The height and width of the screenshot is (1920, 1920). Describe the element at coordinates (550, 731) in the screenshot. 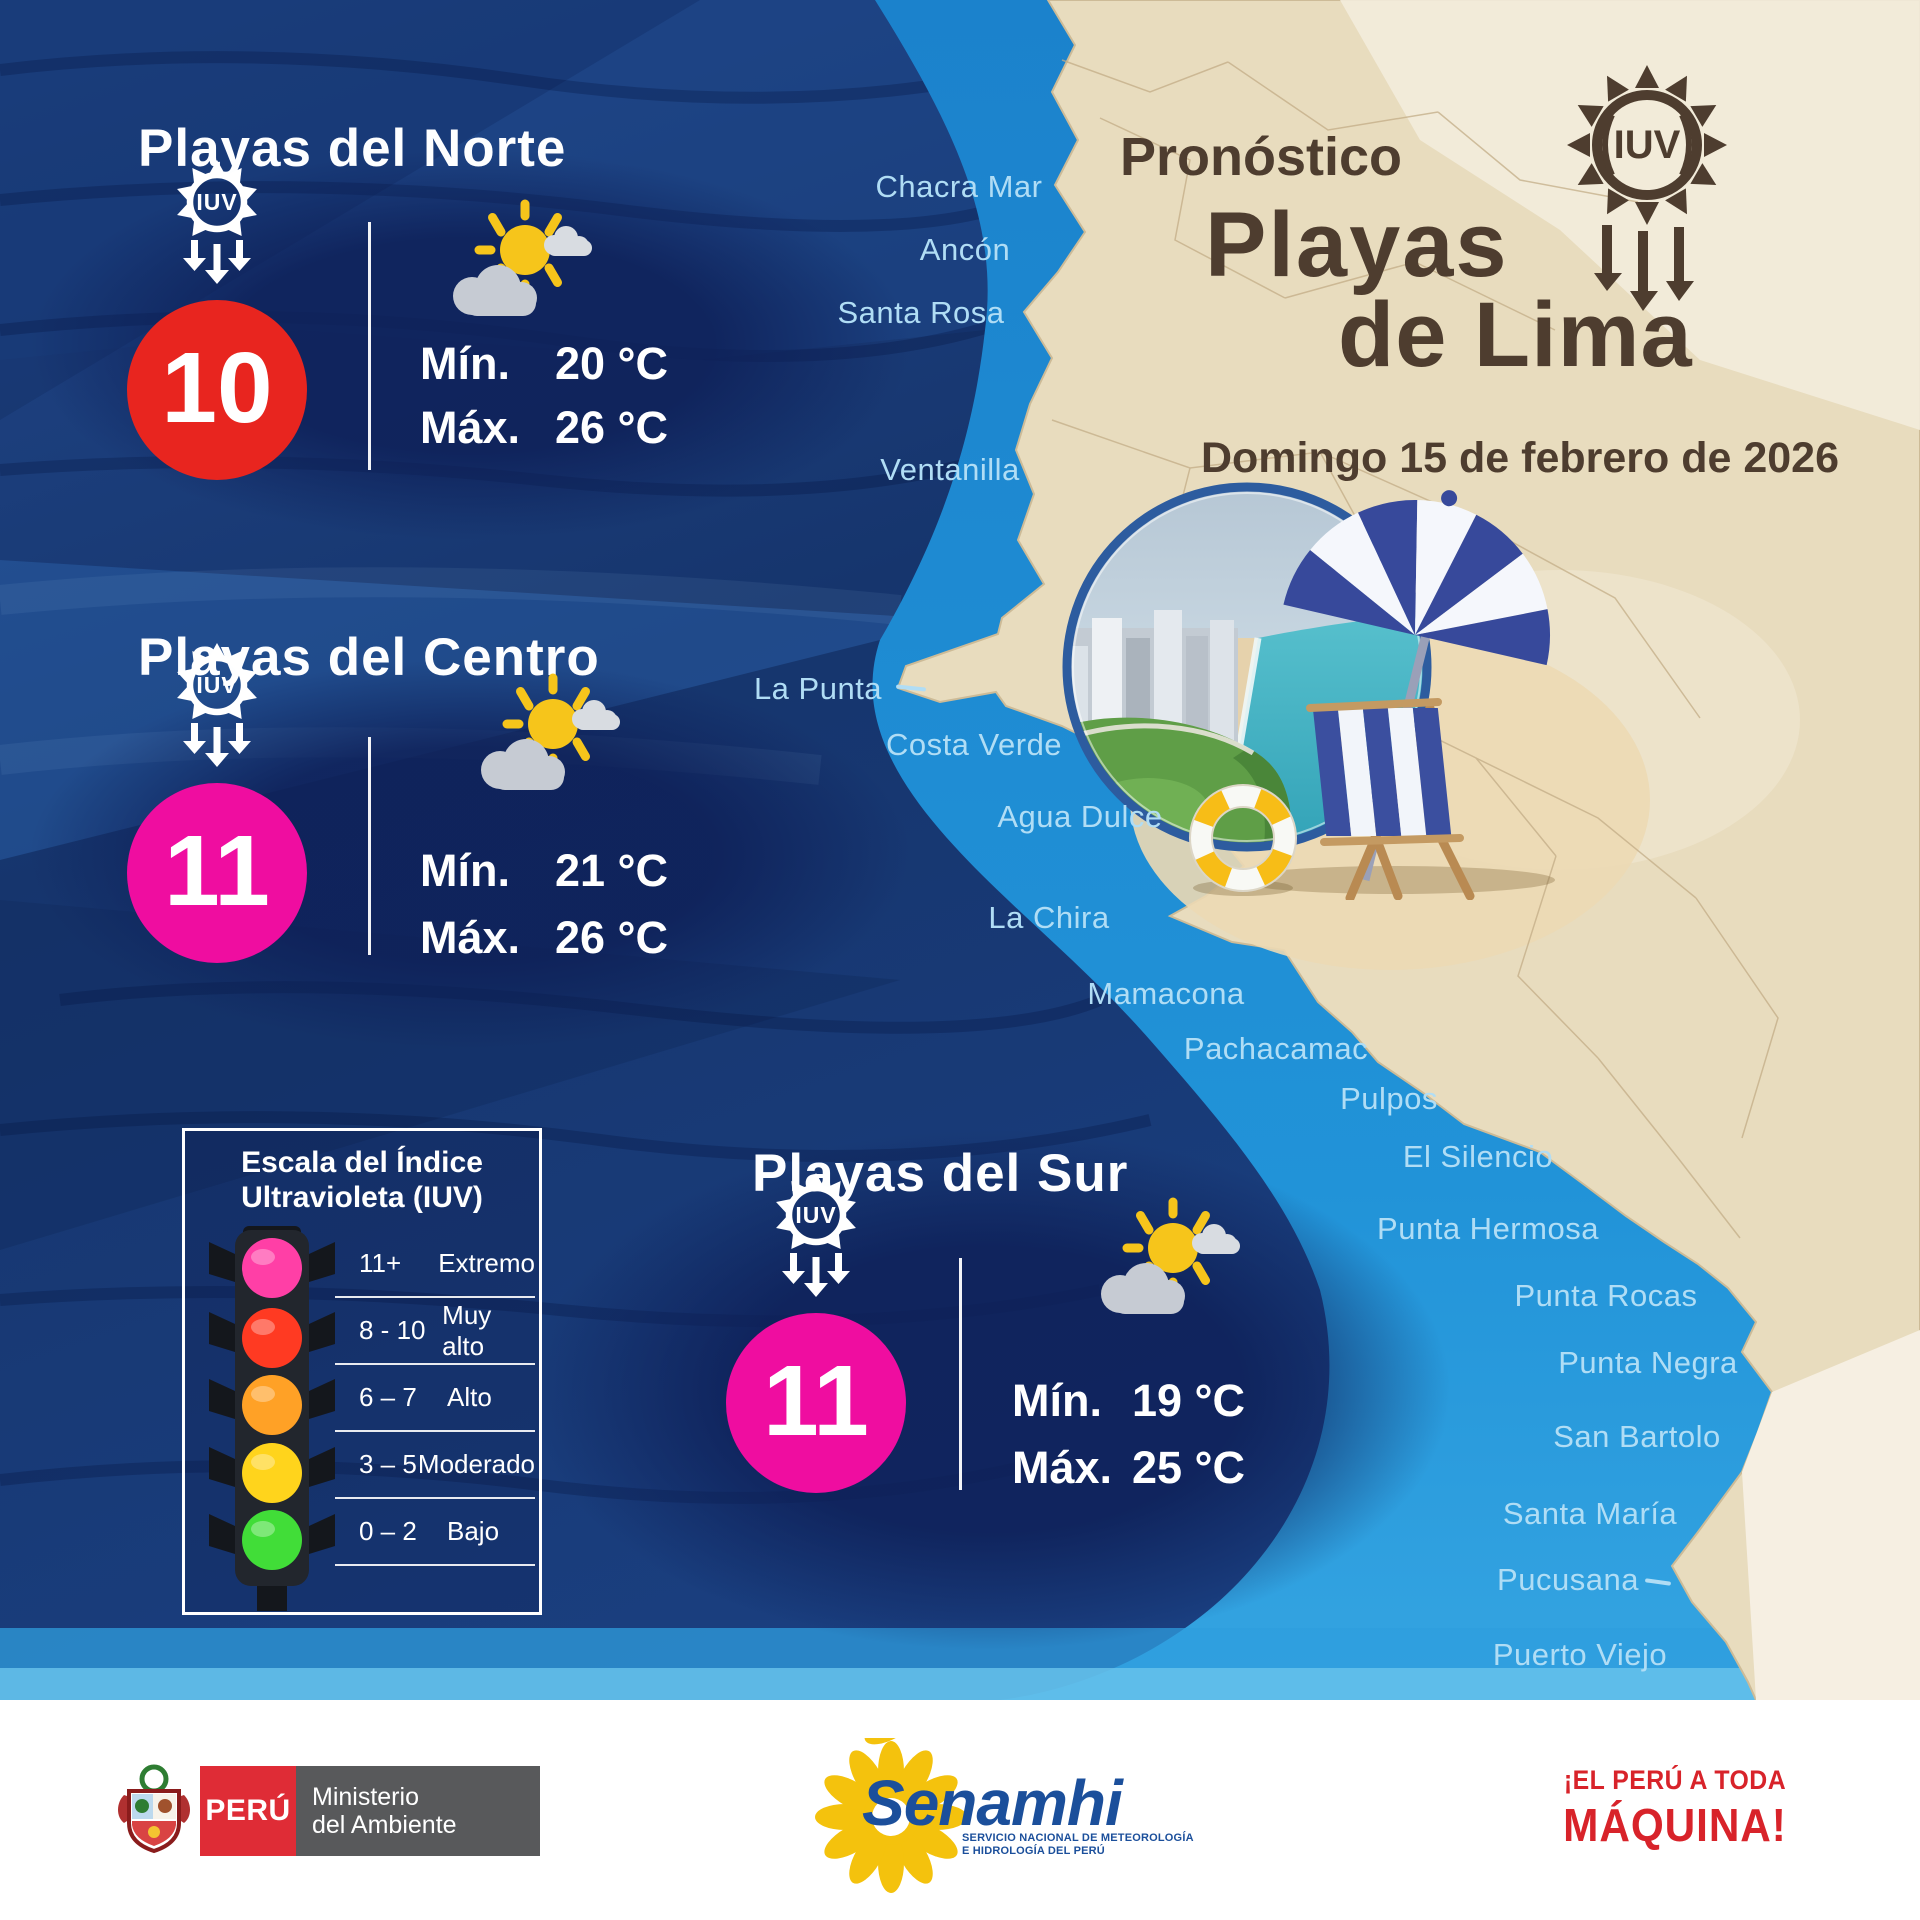

I see `weather-icon-centro` at that location.